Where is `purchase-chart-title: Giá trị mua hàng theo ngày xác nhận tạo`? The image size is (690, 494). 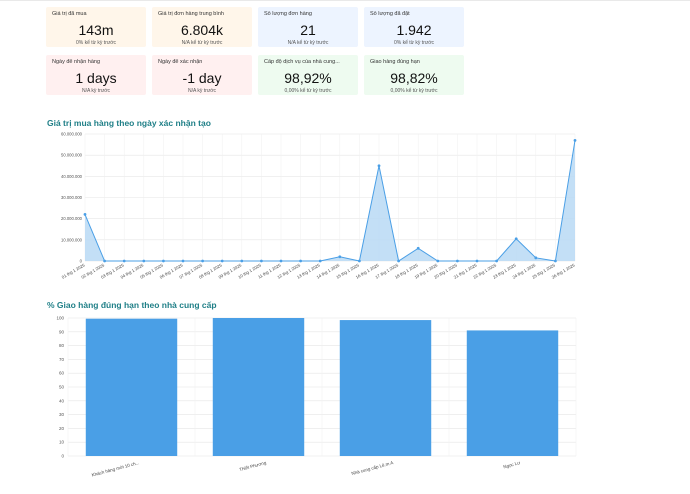
purchase-chart-title: Giá trị mua hàng theo ngày xác nhận tạo is located at coordinates (129, 123).